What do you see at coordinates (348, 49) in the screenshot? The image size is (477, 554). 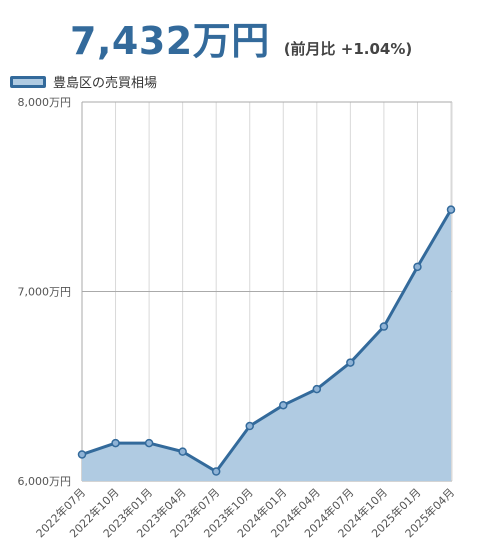 I see `month-change: (前月比 +1.04%)` at bounding box center [348, 49].